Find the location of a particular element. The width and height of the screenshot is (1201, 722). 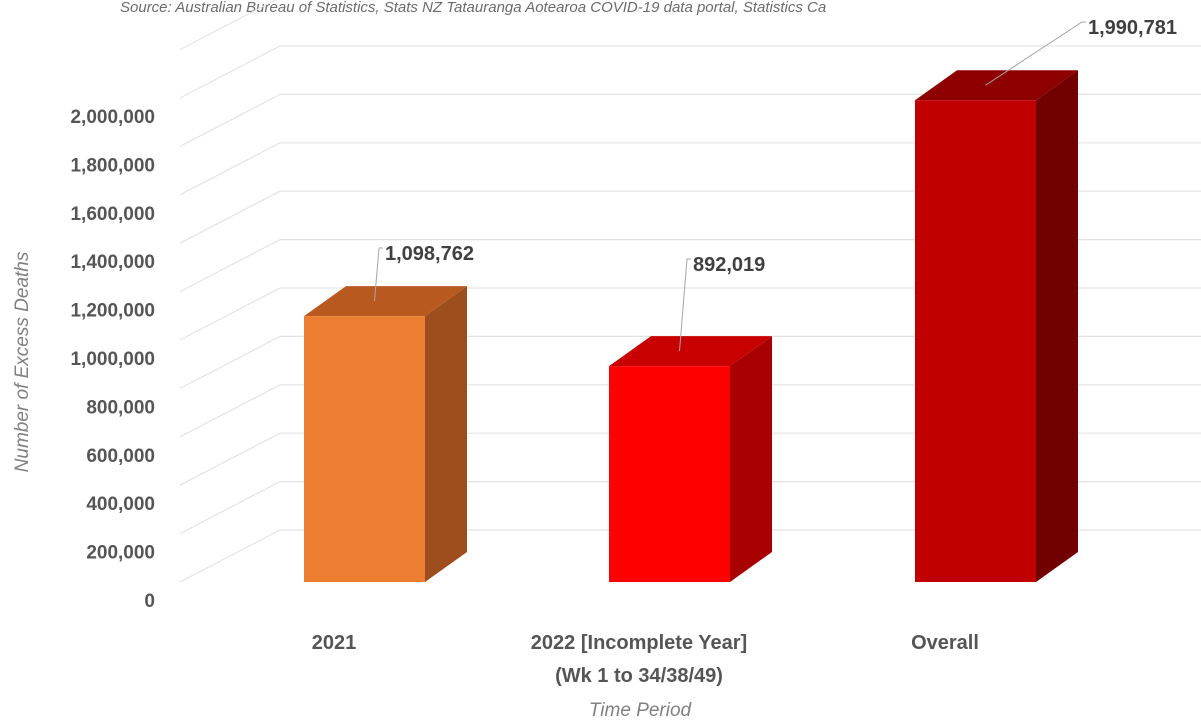

y-tick-label: 400,000 is located at coordinates (120, 504).